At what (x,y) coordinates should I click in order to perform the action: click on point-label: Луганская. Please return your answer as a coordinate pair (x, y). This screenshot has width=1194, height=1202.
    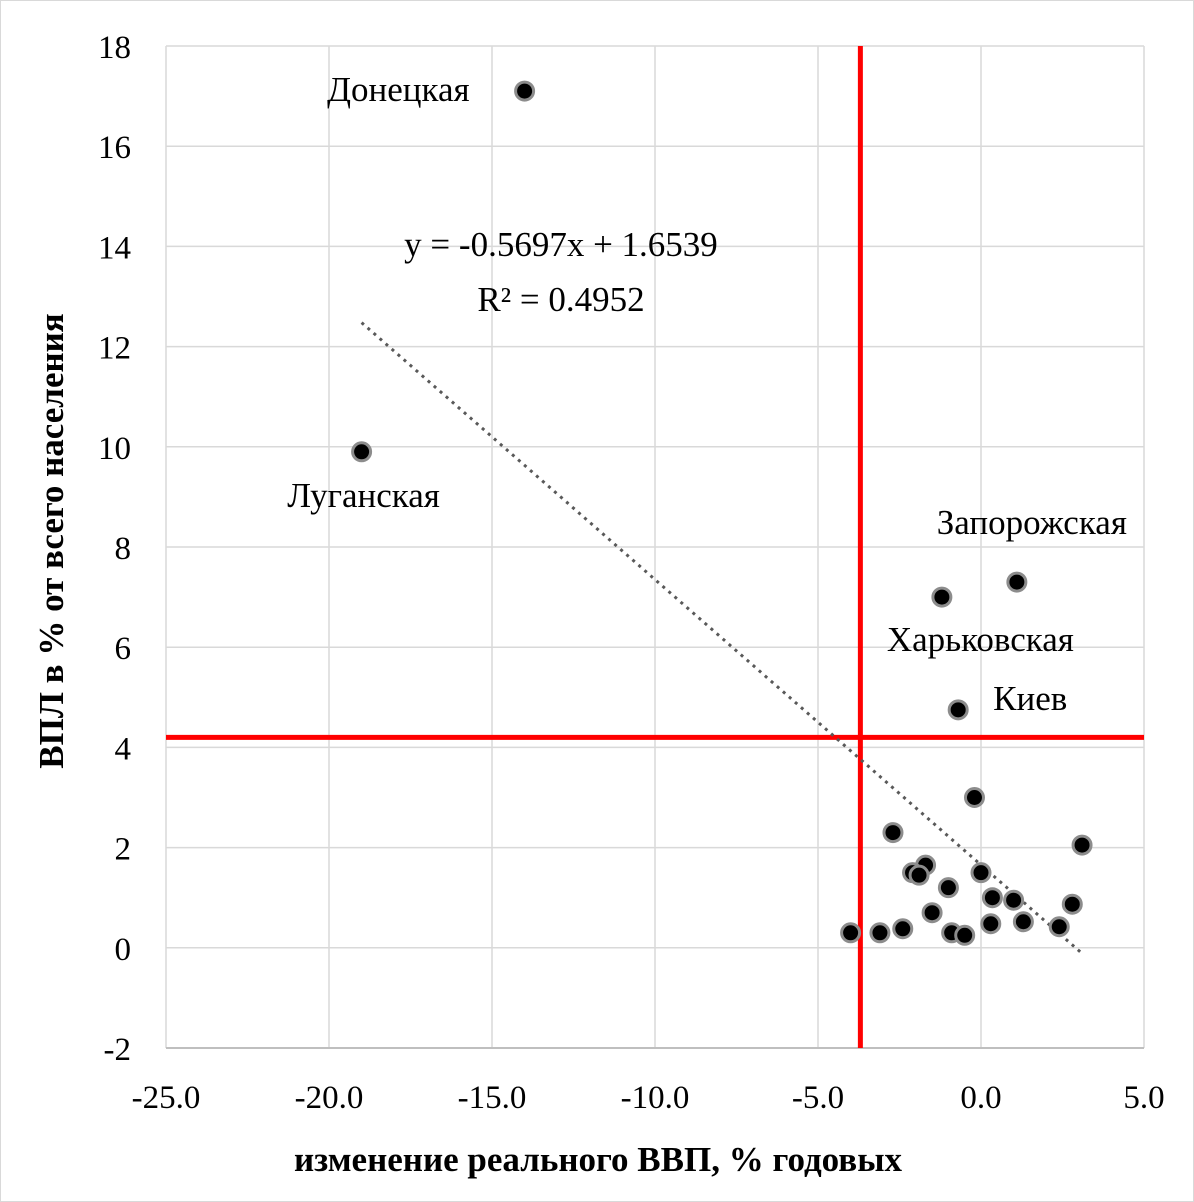
    Looking at the image, I should click on (363, 495).